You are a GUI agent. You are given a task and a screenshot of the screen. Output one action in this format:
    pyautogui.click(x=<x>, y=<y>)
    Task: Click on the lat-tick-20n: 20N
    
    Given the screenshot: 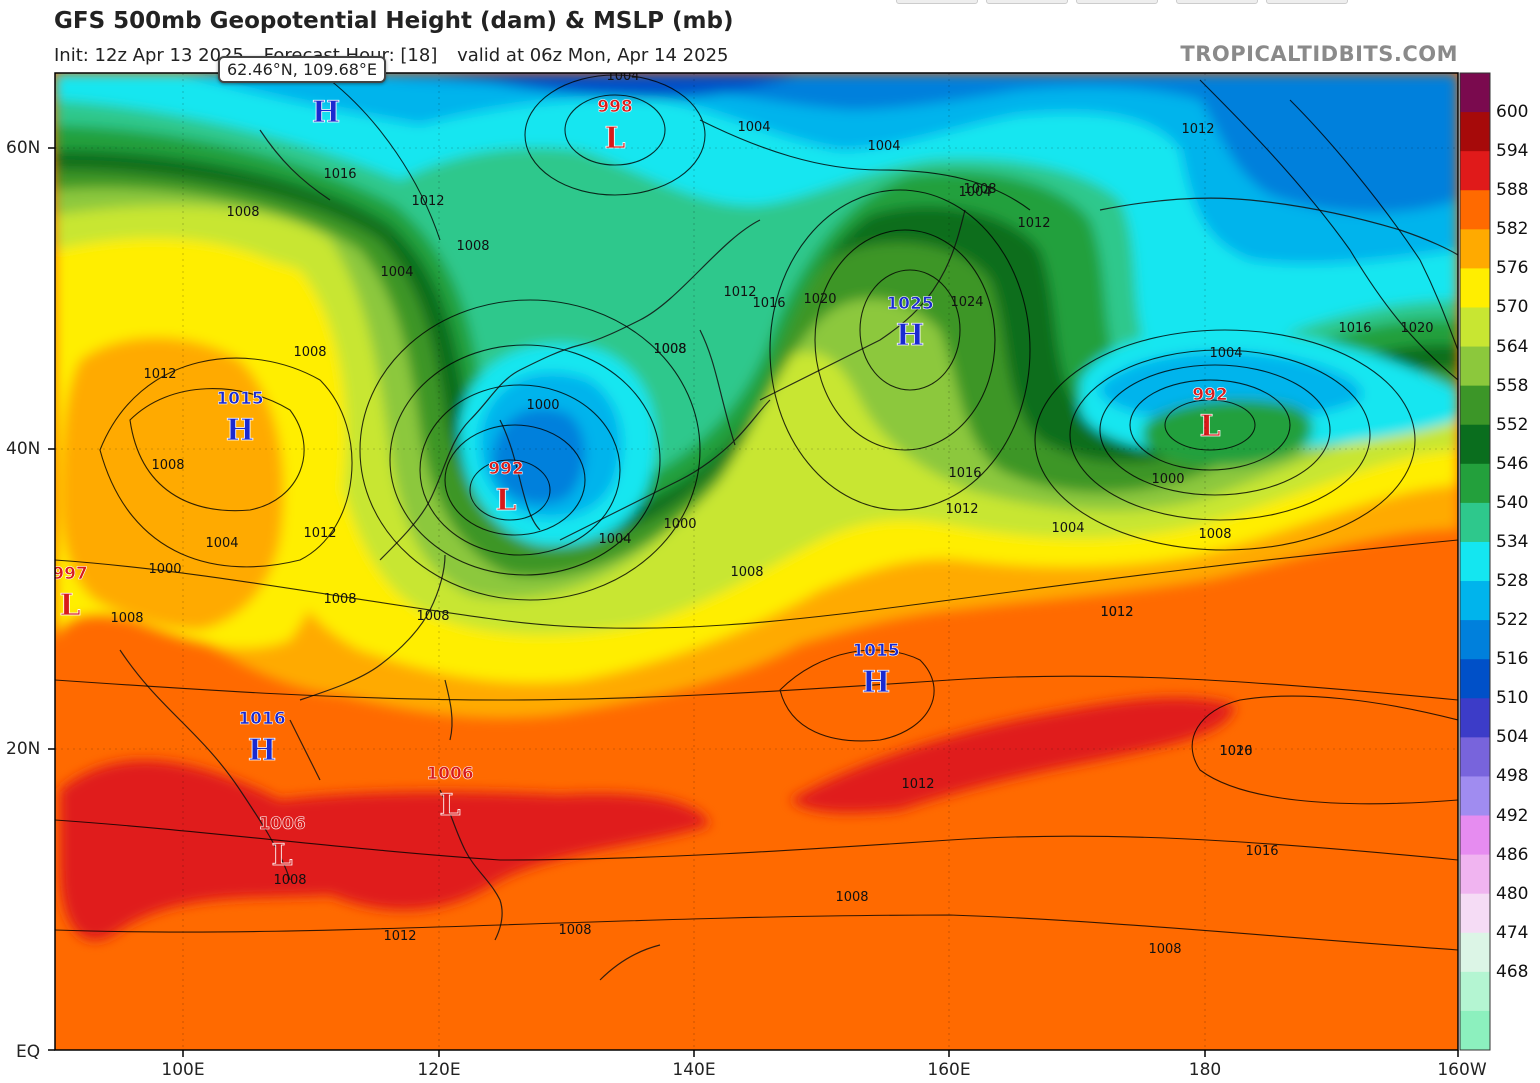 What is the action you would take?
    pyautogui.click(x=23, y=749)
    